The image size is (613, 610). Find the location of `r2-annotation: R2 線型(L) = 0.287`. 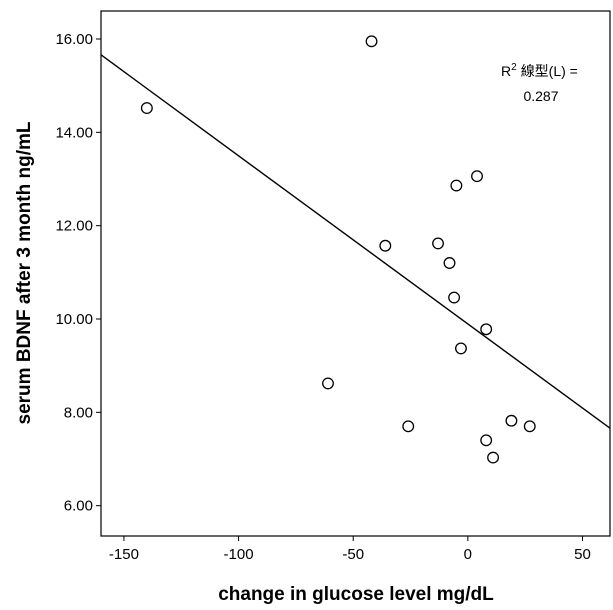

r2-annotation: R2 線型(L) = 0.287 is located at coordinates (539, 83).